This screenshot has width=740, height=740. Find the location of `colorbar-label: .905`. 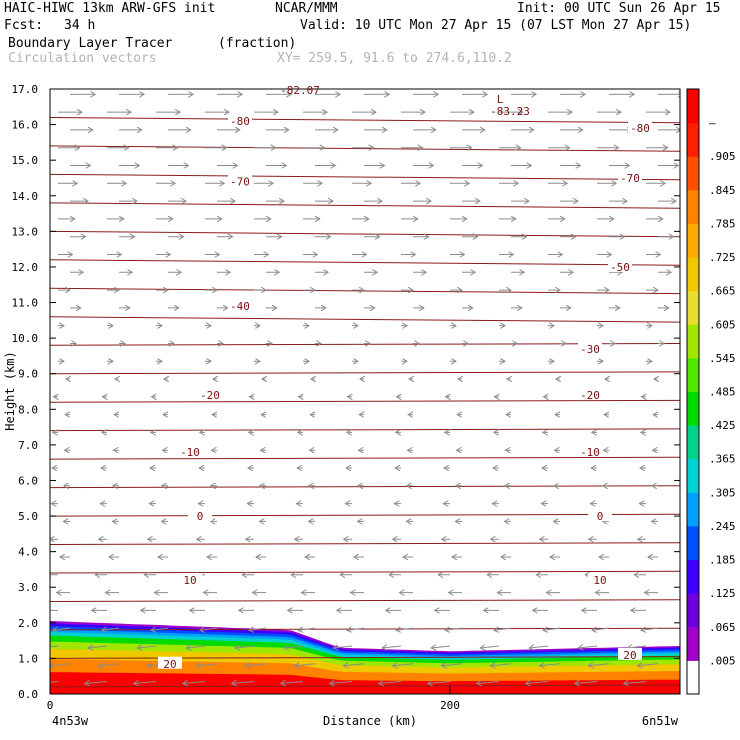

colorbar-label: .905 is located at coordinates (722, 156).